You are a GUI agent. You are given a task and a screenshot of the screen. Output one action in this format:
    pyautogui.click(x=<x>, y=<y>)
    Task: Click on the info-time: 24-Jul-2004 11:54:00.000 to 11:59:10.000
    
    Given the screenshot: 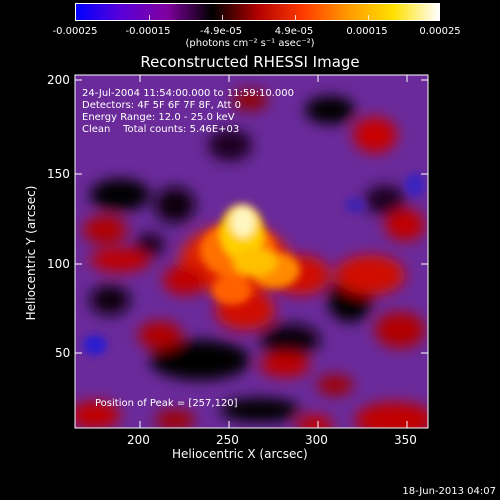 What is the action you would take?
    pyautogui.click(x=188, y=93)
    